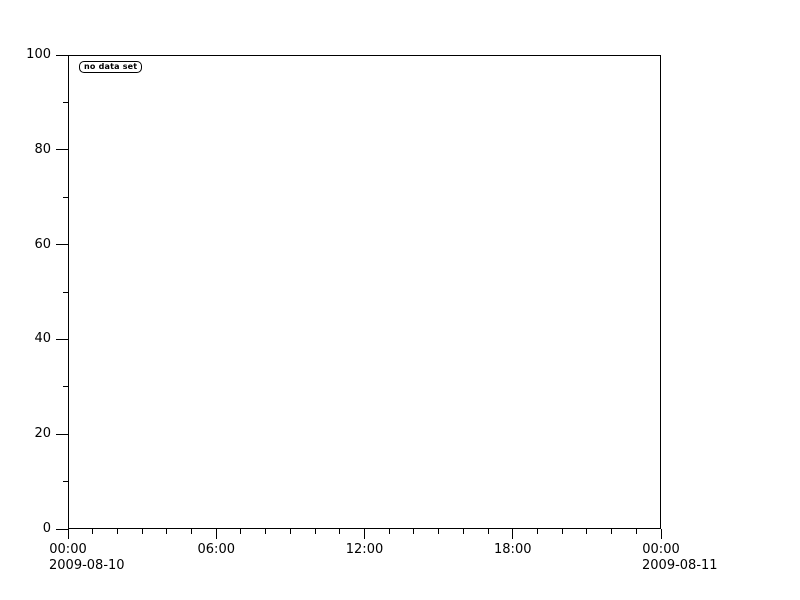 The image size is (800, 600). I want to click on x-tick-label: 18:00, so click(513, 549).